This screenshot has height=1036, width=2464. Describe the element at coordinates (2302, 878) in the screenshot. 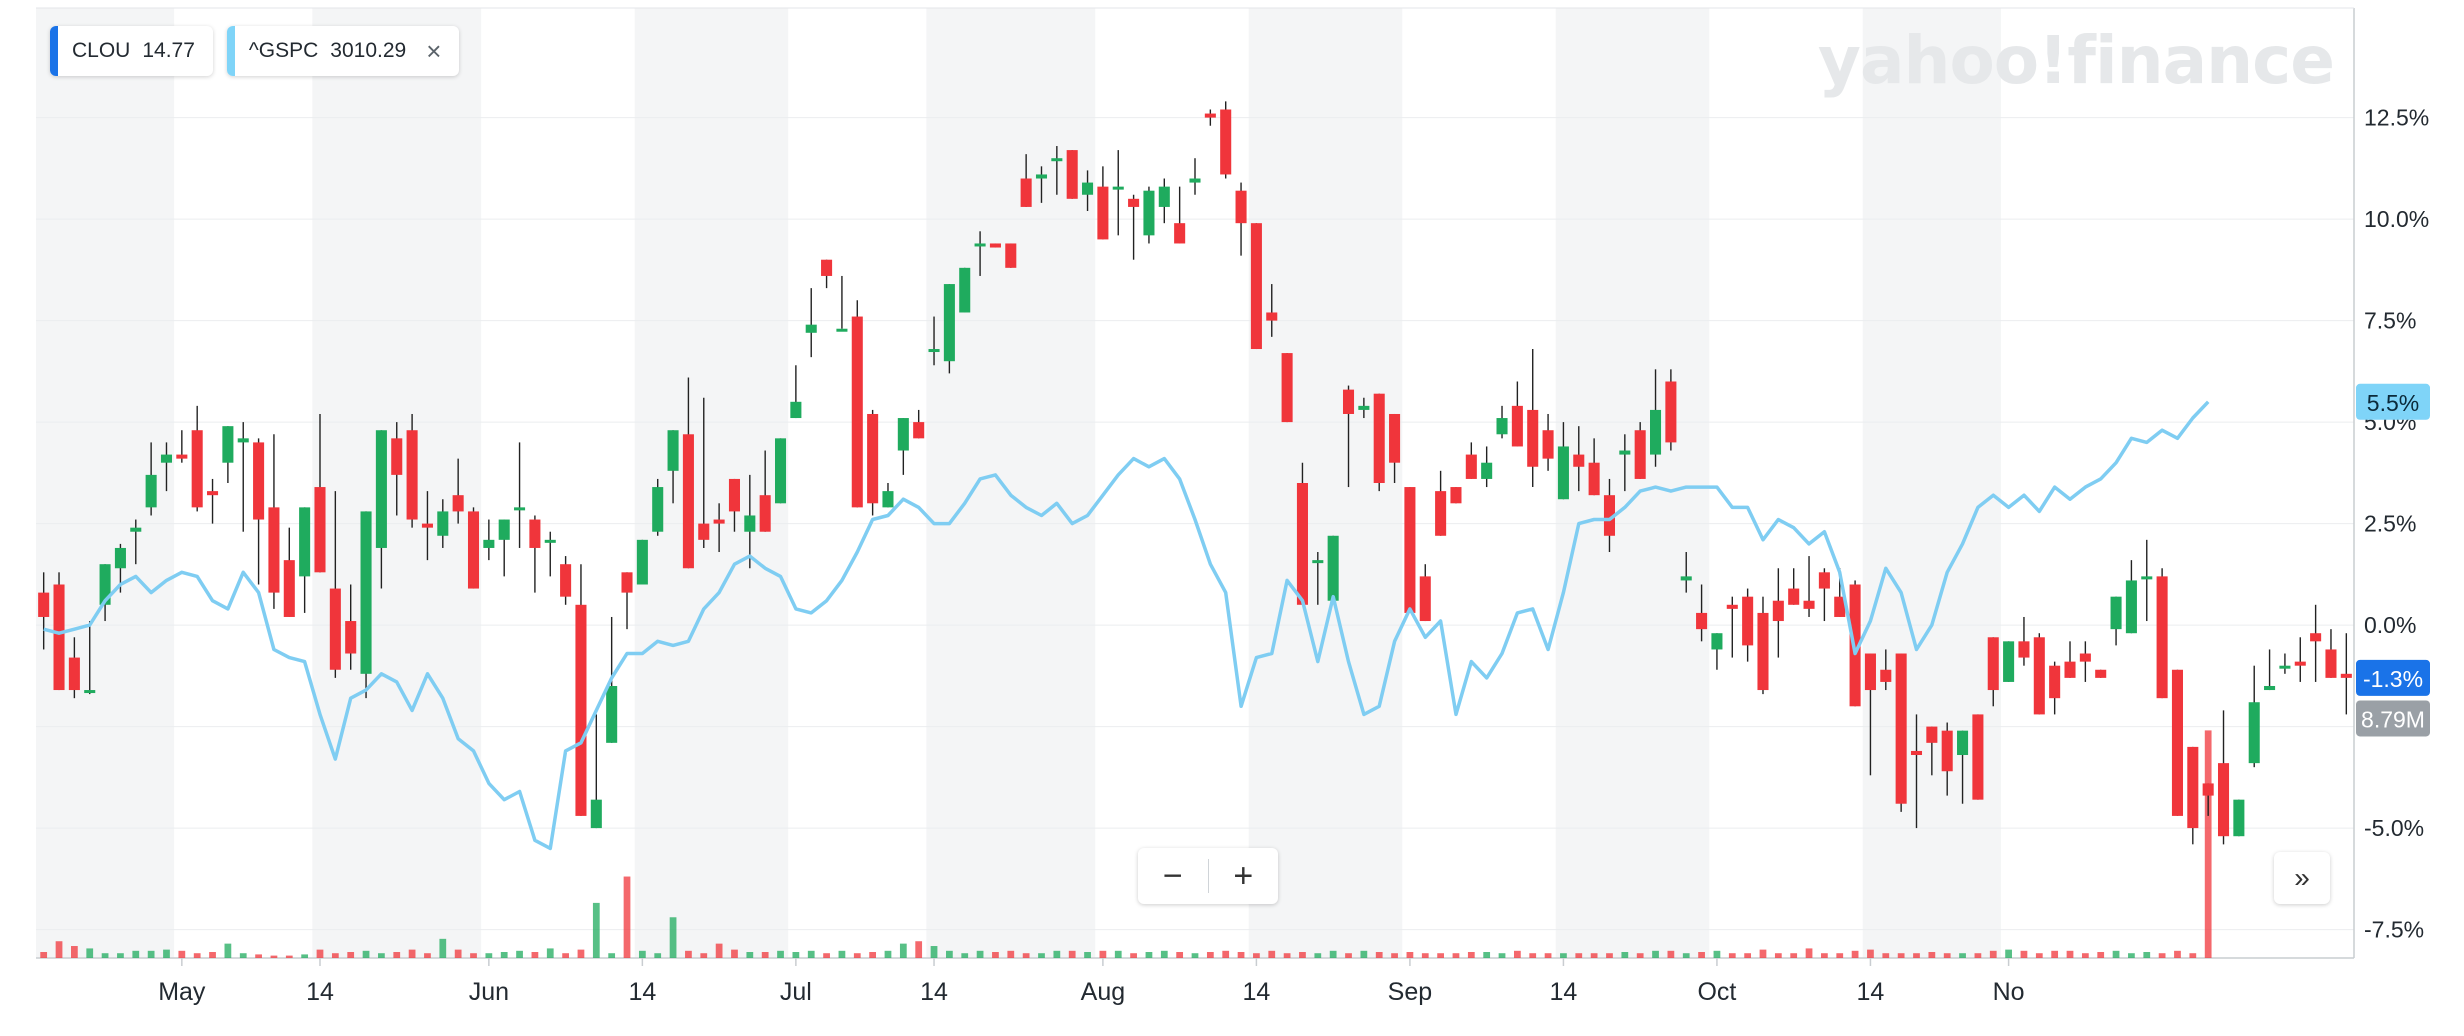

I see `expand-chevron-icon: »` at that location.